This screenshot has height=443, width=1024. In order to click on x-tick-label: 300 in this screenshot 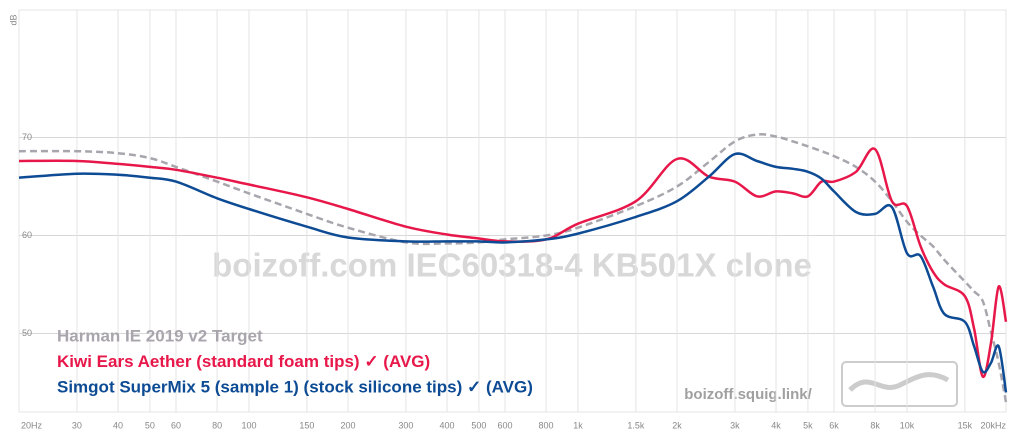, I will do `click(405, 425)`.